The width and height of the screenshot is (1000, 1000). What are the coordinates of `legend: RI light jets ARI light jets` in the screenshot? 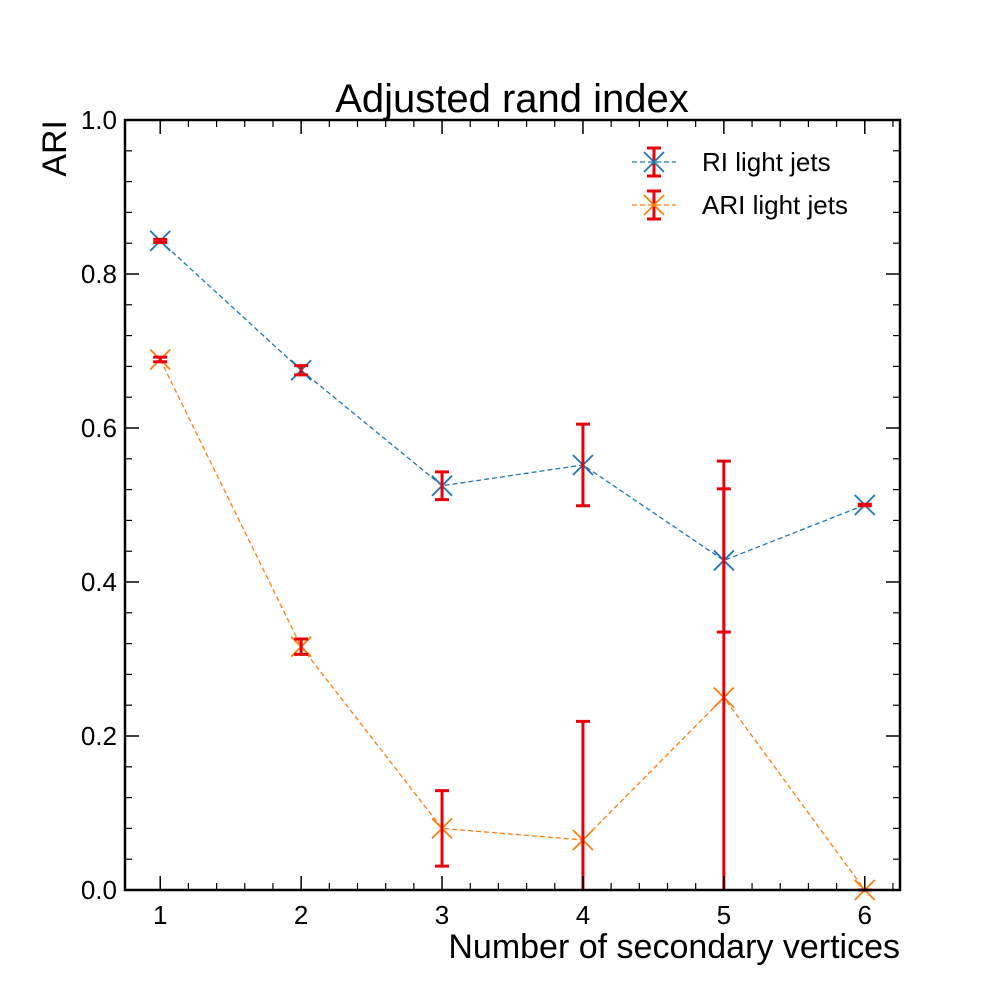 It's located at (740, 183).